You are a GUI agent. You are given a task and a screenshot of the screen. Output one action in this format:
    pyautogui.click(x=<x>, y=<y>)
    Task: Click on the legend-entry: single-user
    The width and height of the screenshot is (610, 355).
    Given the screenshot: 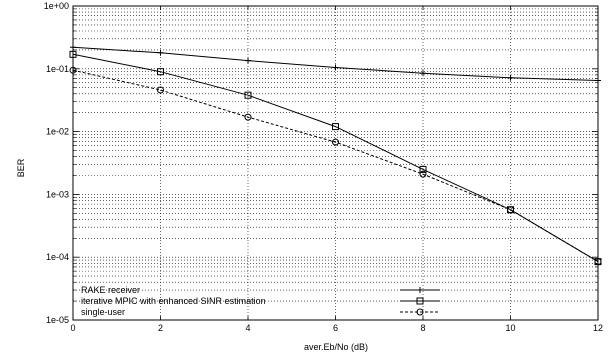 What is the action you would take?
    pyautogui.click(x=260, y=312)
    